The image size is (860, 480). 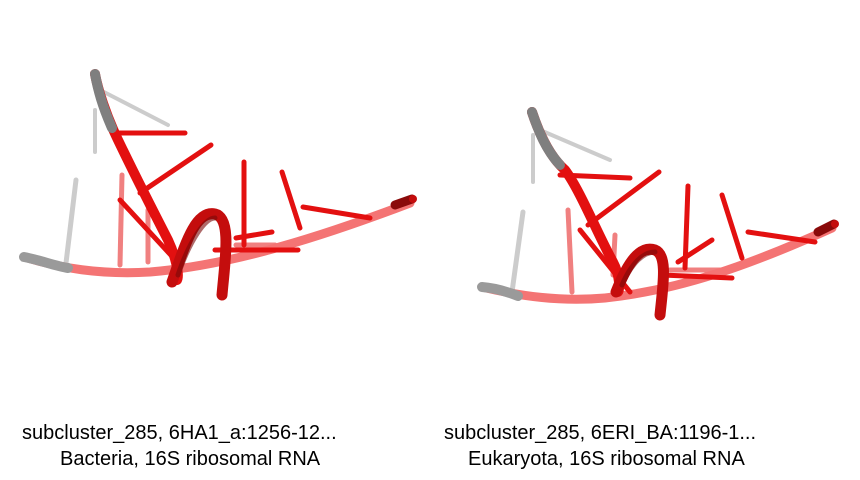 I want to click on organism-label: Bacteria, 16S ribosomal RNA, so click(x=190, y=459).